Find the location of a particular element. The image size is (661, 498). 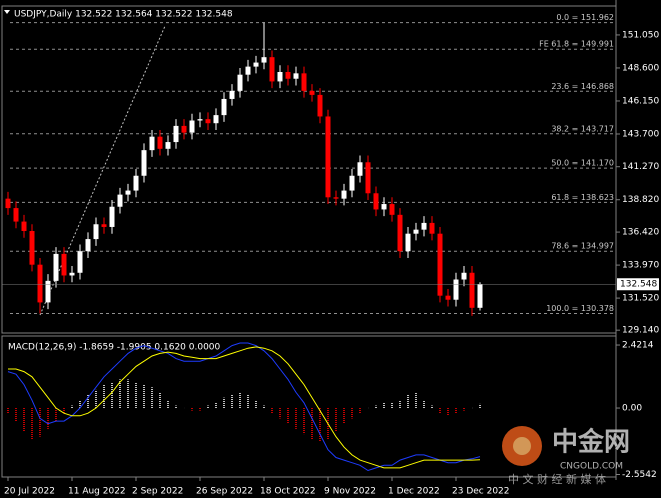

x-tick-label: 1 Dec 2022 is located at coordinates (414, 492).